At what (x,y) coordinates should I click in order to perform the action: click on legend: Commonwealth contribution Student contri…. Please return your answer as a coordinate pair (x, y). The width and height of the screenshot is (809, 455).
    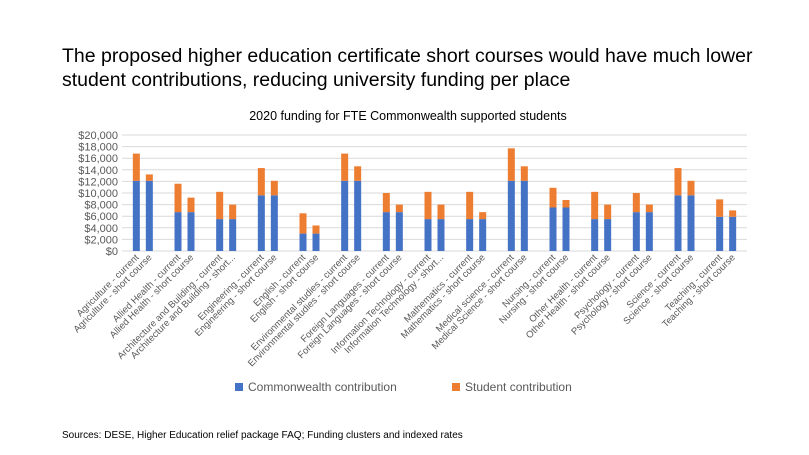
    Looking at the image, I should click on (403, 387).